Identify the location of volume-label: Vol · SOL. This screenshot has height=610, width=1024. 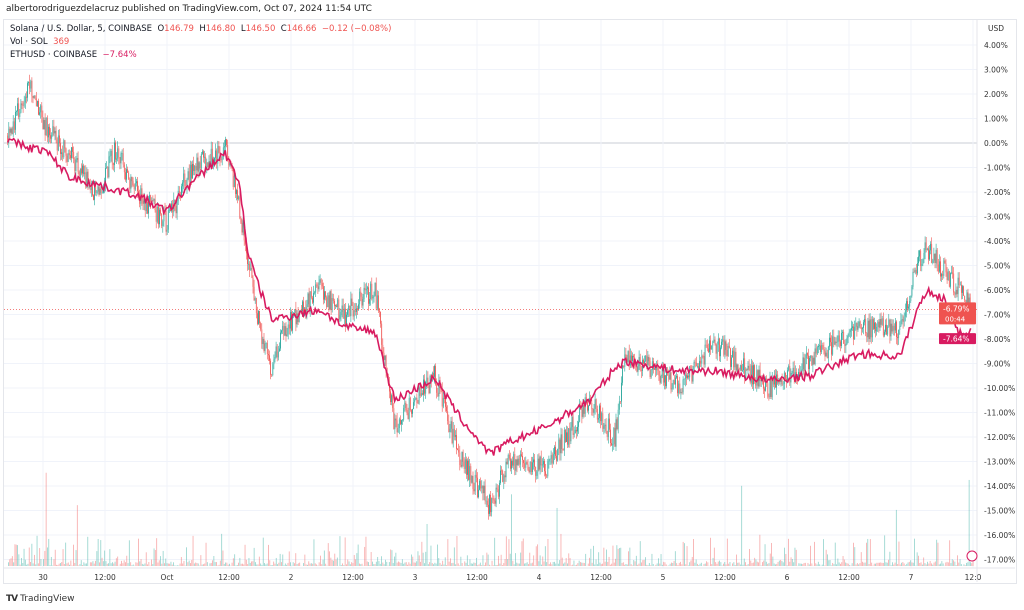
(29, 42).